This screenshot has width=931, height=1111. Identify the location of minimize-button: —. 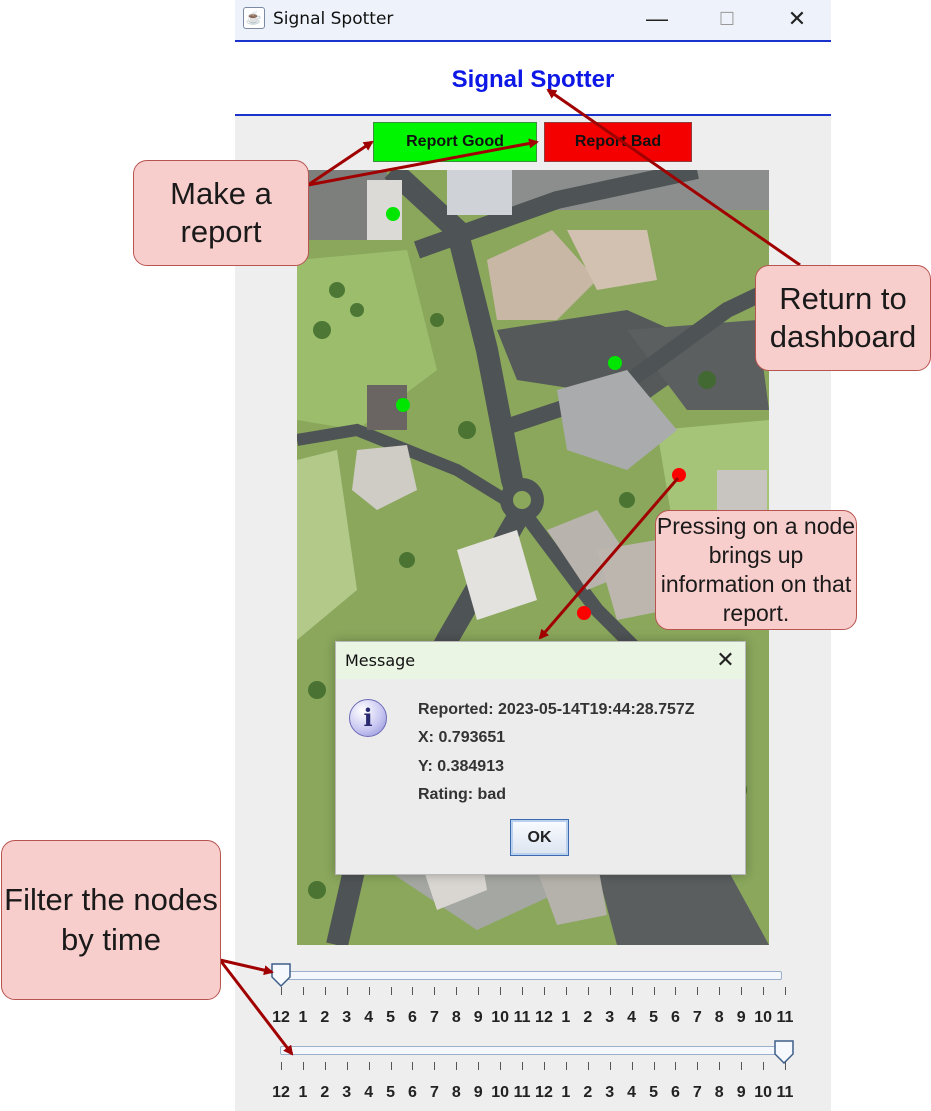
(657, 18).